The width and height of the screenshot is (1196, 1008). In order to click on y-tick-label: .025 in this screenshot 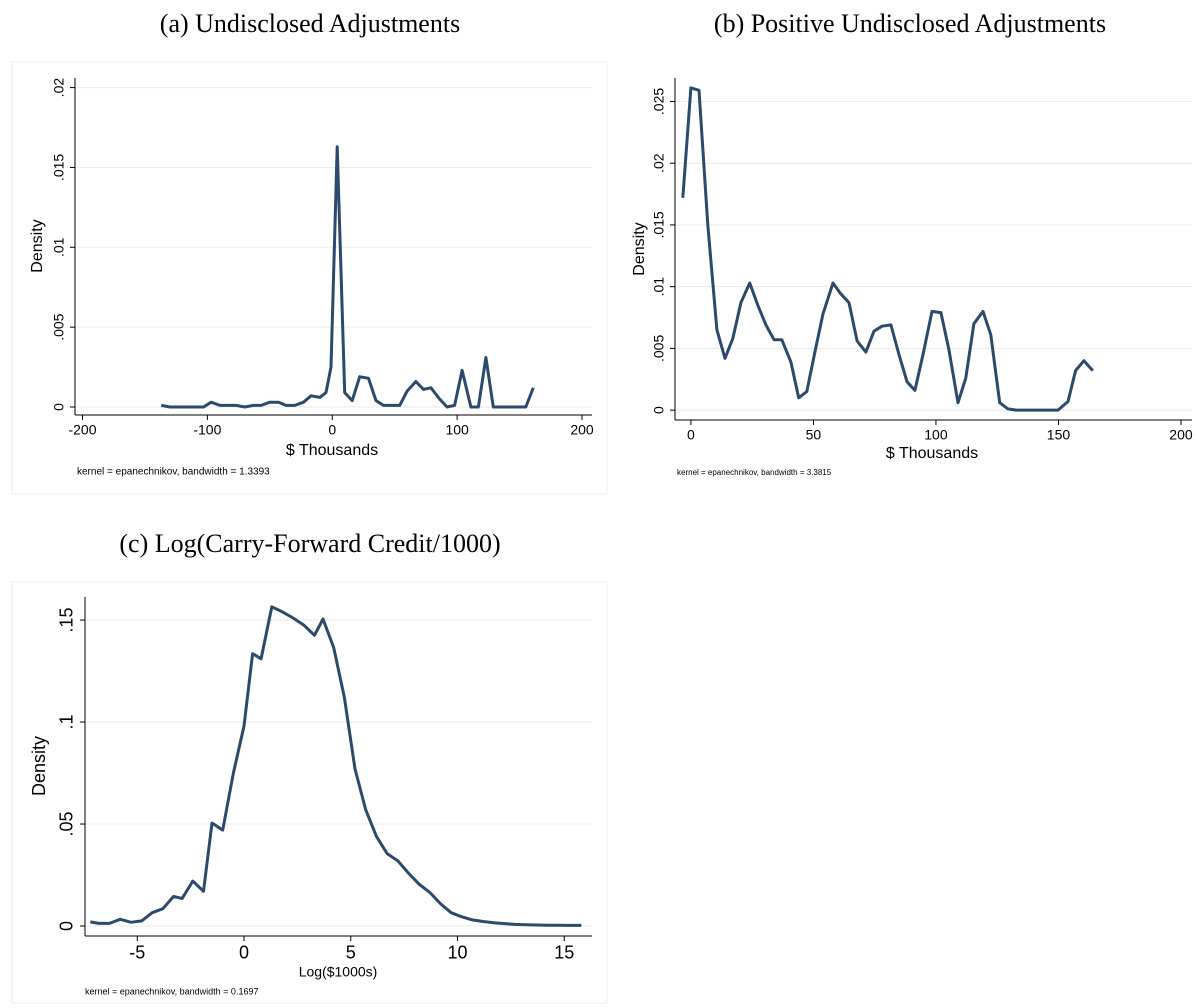, I will do `click(659, 101)`.